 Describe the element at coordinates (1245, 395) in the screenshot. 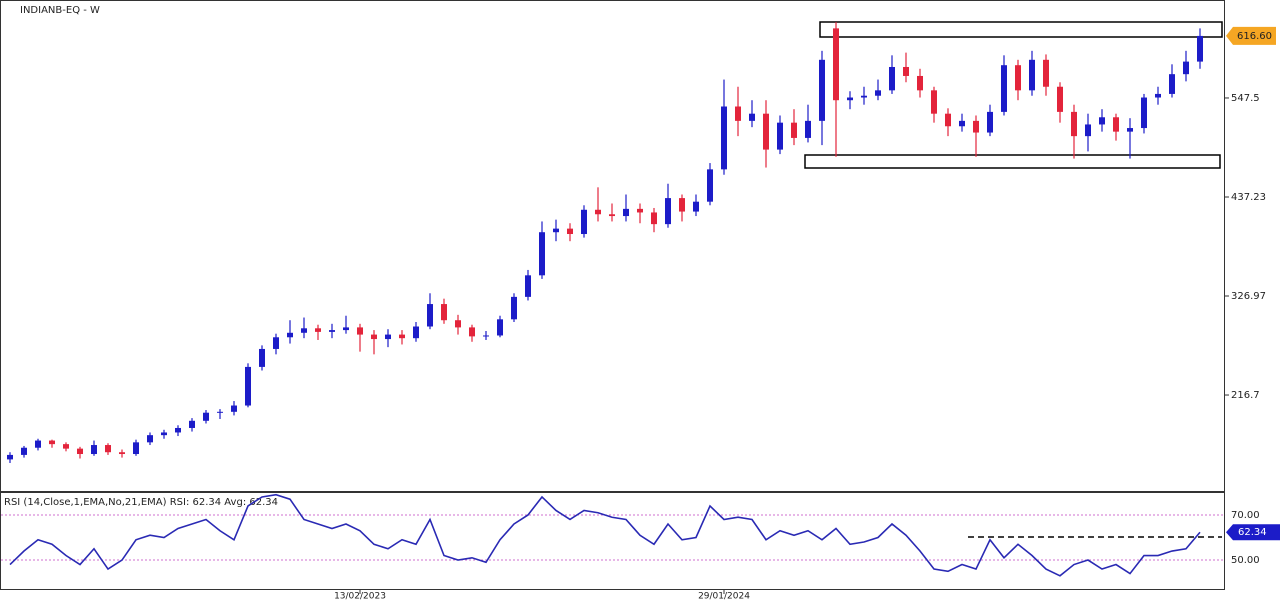

I see `y-tick-label: 216.7` at that location.